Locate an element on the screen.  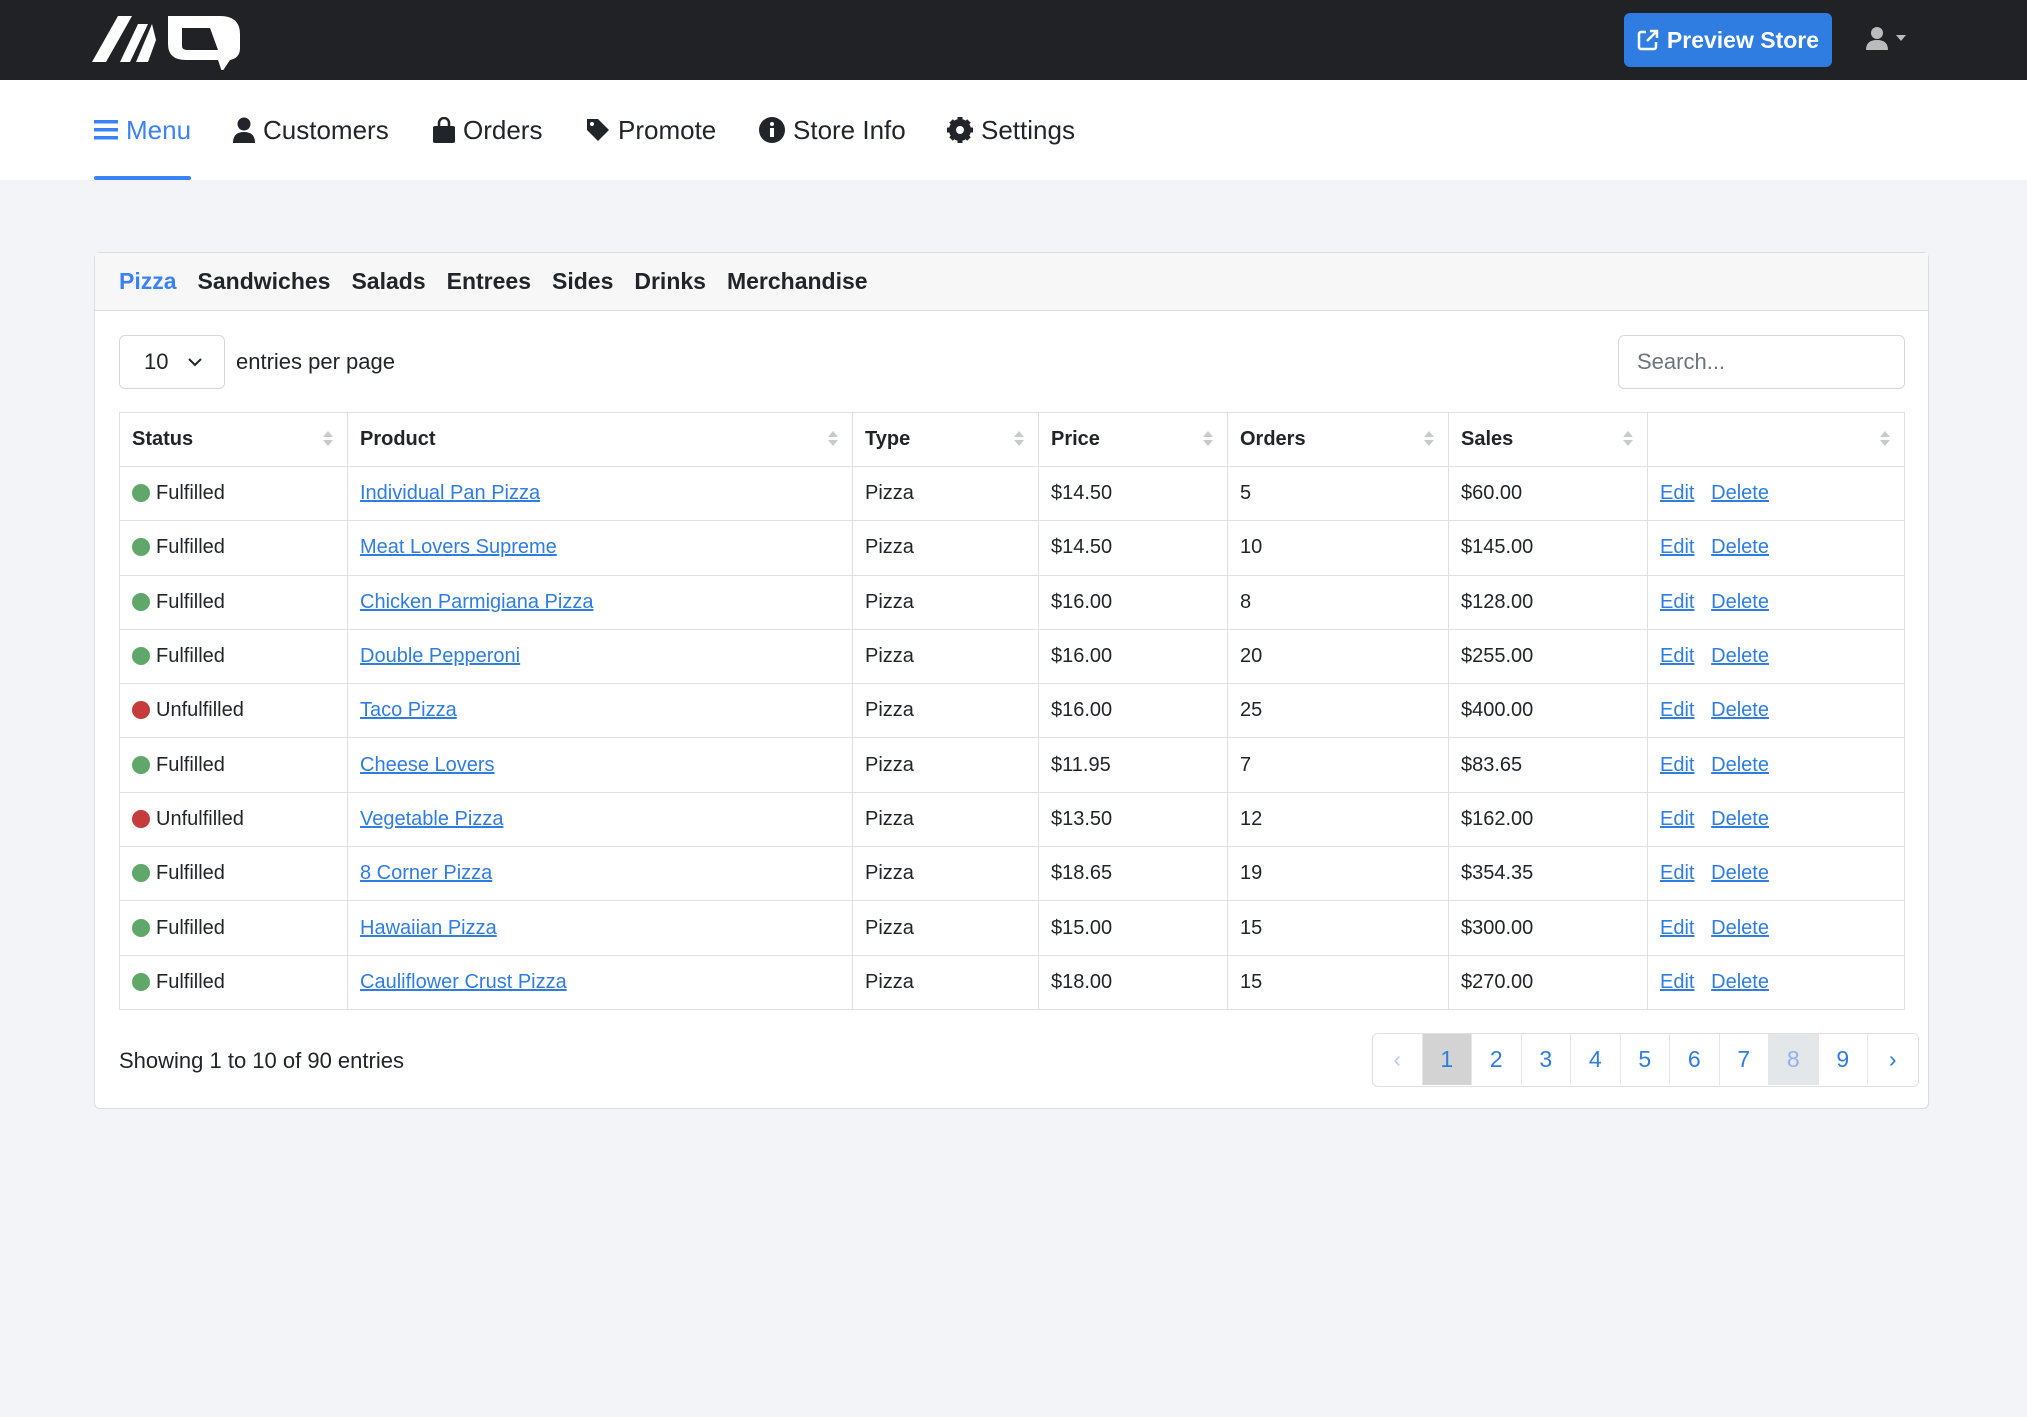
product-cell: Cauliflower Crust Pizza is located at coordinates (600, 982).